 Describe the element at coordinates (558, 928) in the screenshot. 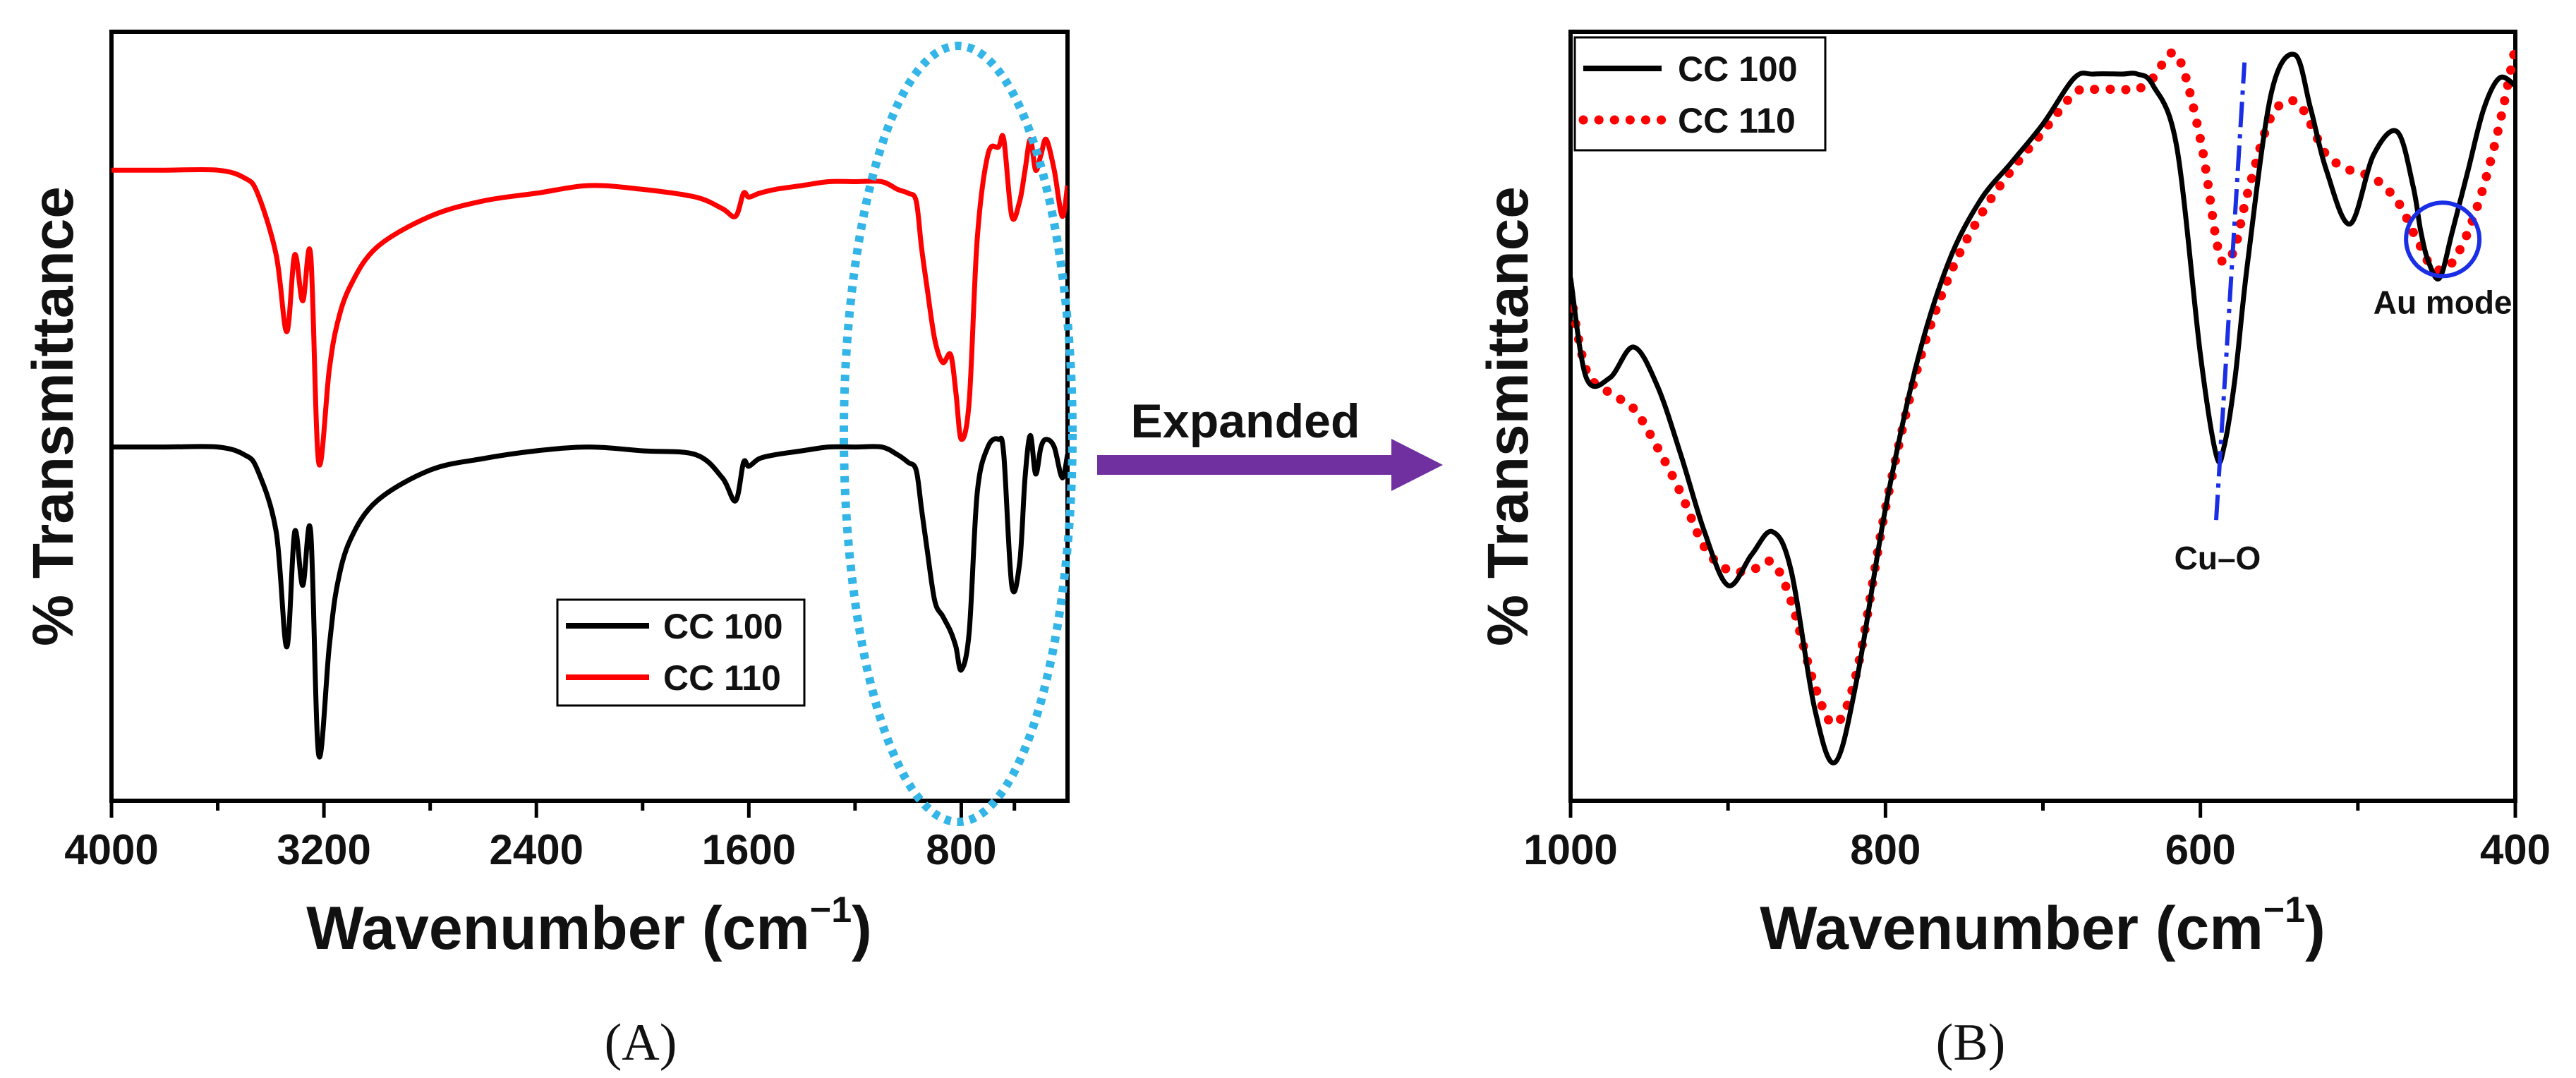

I see `x-axis-label-a-main: Wavenumber (cm` at that location.